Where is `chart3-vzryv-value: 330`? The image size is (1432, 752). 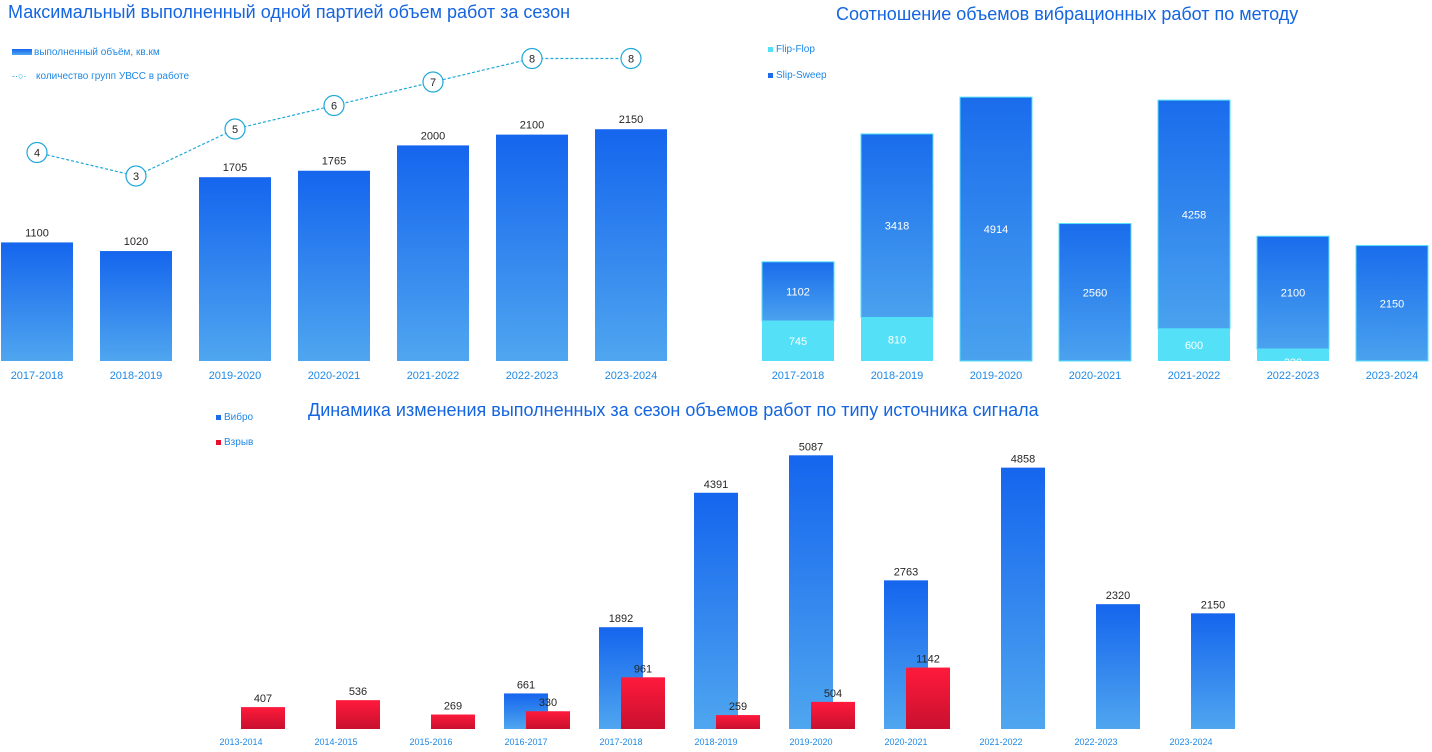 chart3-vzryv-value: 330 is located at coordinates (548, 703).